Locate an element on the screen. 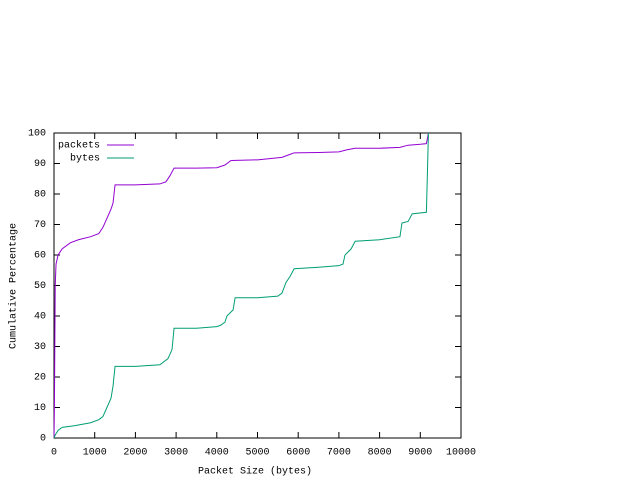 This screenshot has height=480, width=640. x-tick-label: 1000 is located at coordinates (95, 453).